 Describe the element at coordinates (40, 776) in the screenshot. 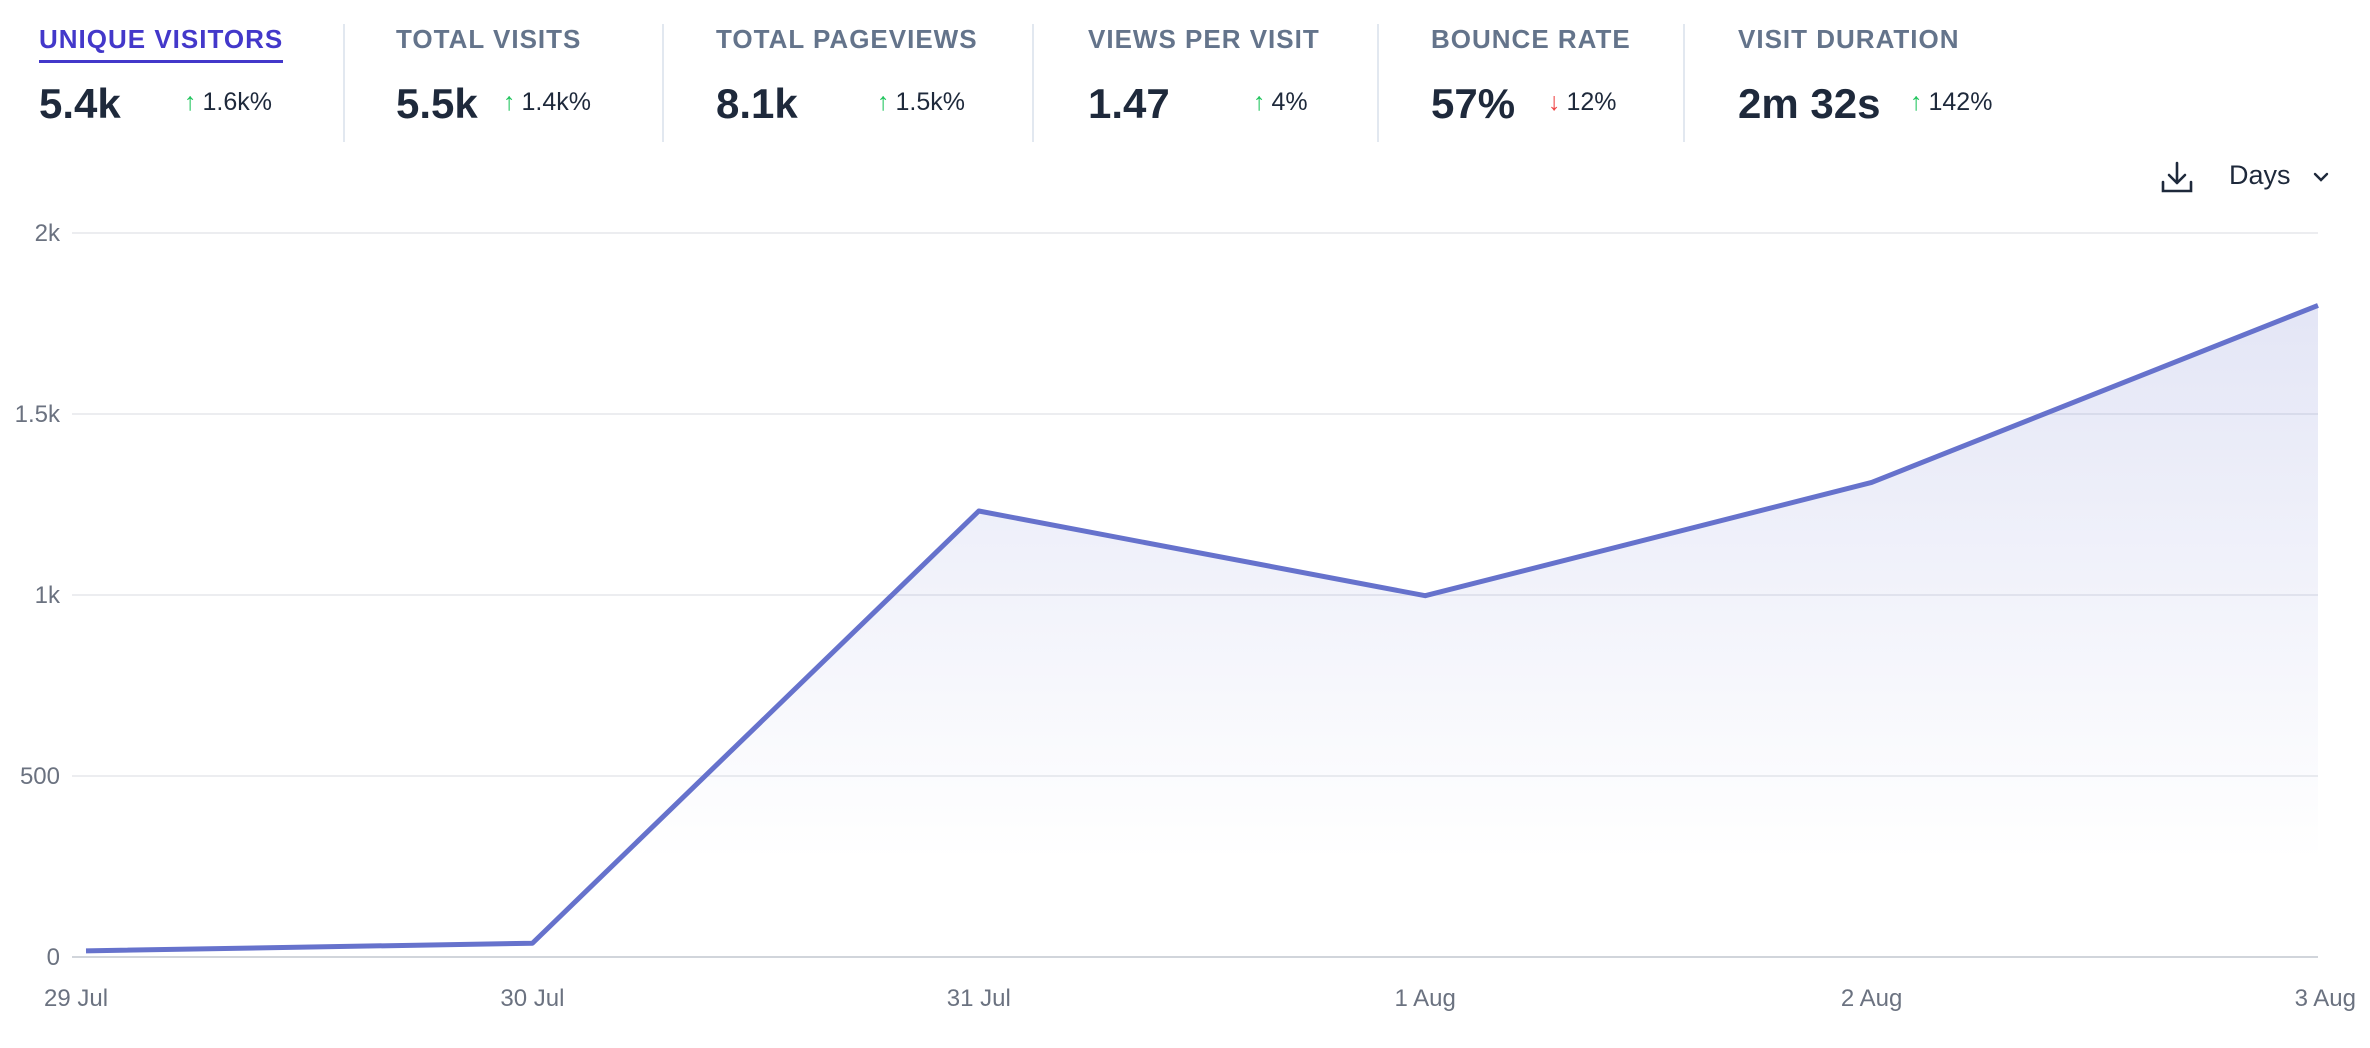

I see `y-tick-label: 500` at that location.